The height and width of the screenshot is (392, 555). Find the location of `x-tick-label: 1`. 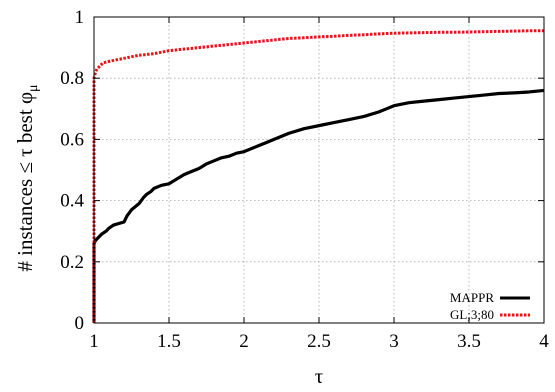

x-tick-label: 1 is located at coordinates (94, 341).